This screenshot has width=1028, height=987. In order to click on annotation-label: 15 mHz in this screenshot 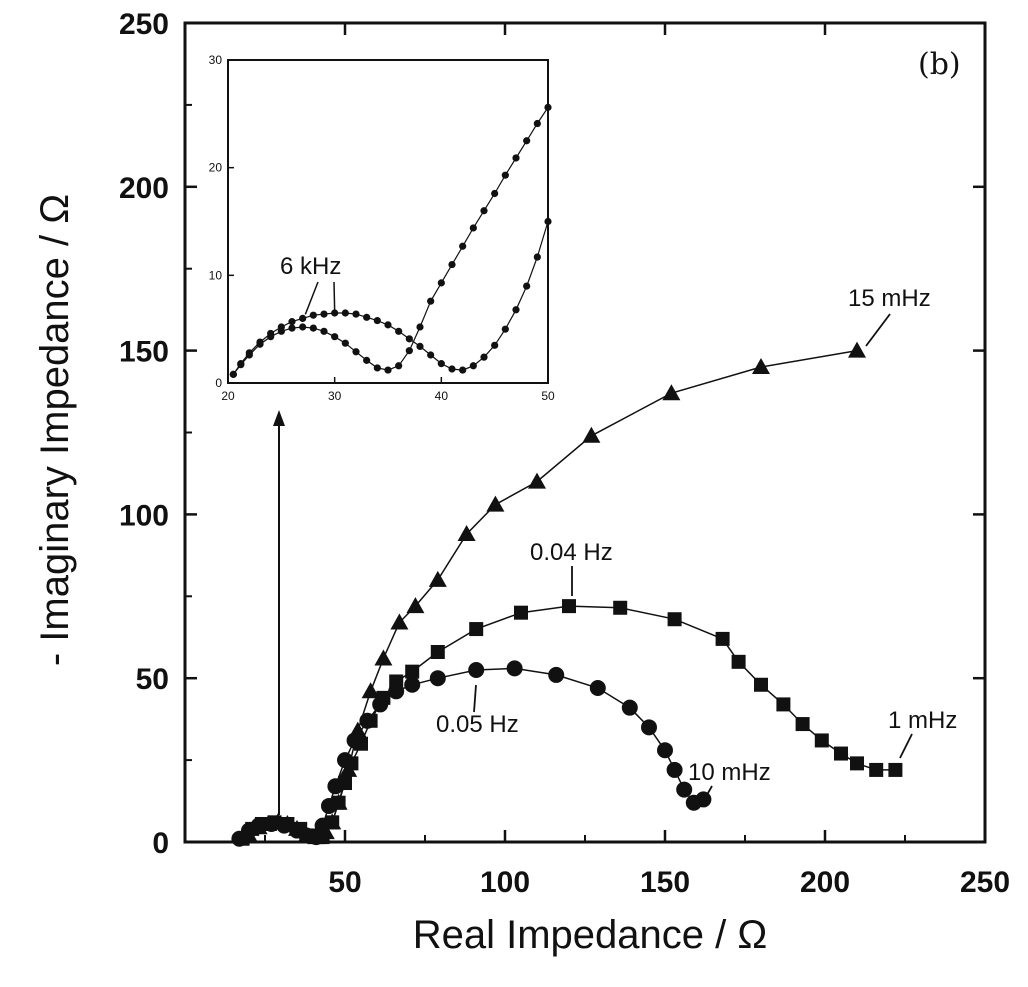, I will do `click(889, 298)`.